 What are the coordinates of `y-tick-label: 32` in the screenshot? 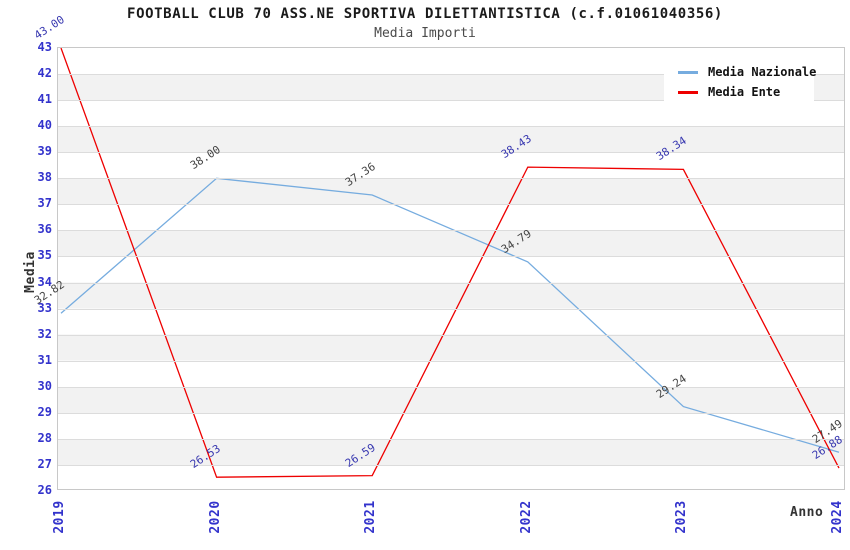 It's located at (44, 333).